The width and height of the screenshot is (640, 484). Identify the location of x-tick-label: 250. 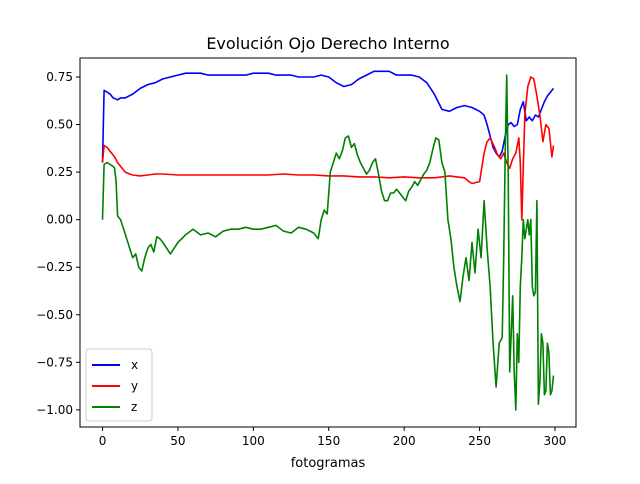
(479, 441).